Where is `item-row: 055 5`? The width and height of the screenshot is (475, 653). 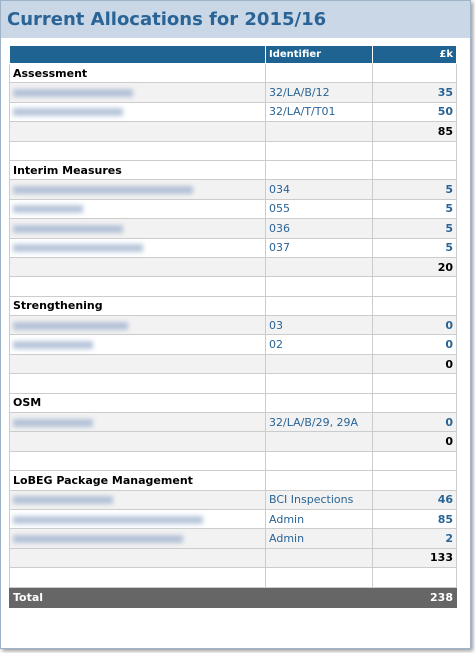
item-row: 055 5 is located at coordinates (233, 209).